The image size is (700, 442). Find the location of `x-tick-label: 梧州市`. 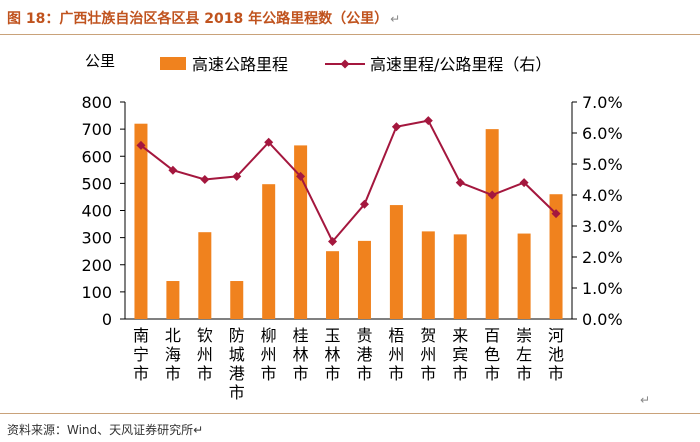

x-tick-label: 梧州市 is located at coordinates (396, 354).